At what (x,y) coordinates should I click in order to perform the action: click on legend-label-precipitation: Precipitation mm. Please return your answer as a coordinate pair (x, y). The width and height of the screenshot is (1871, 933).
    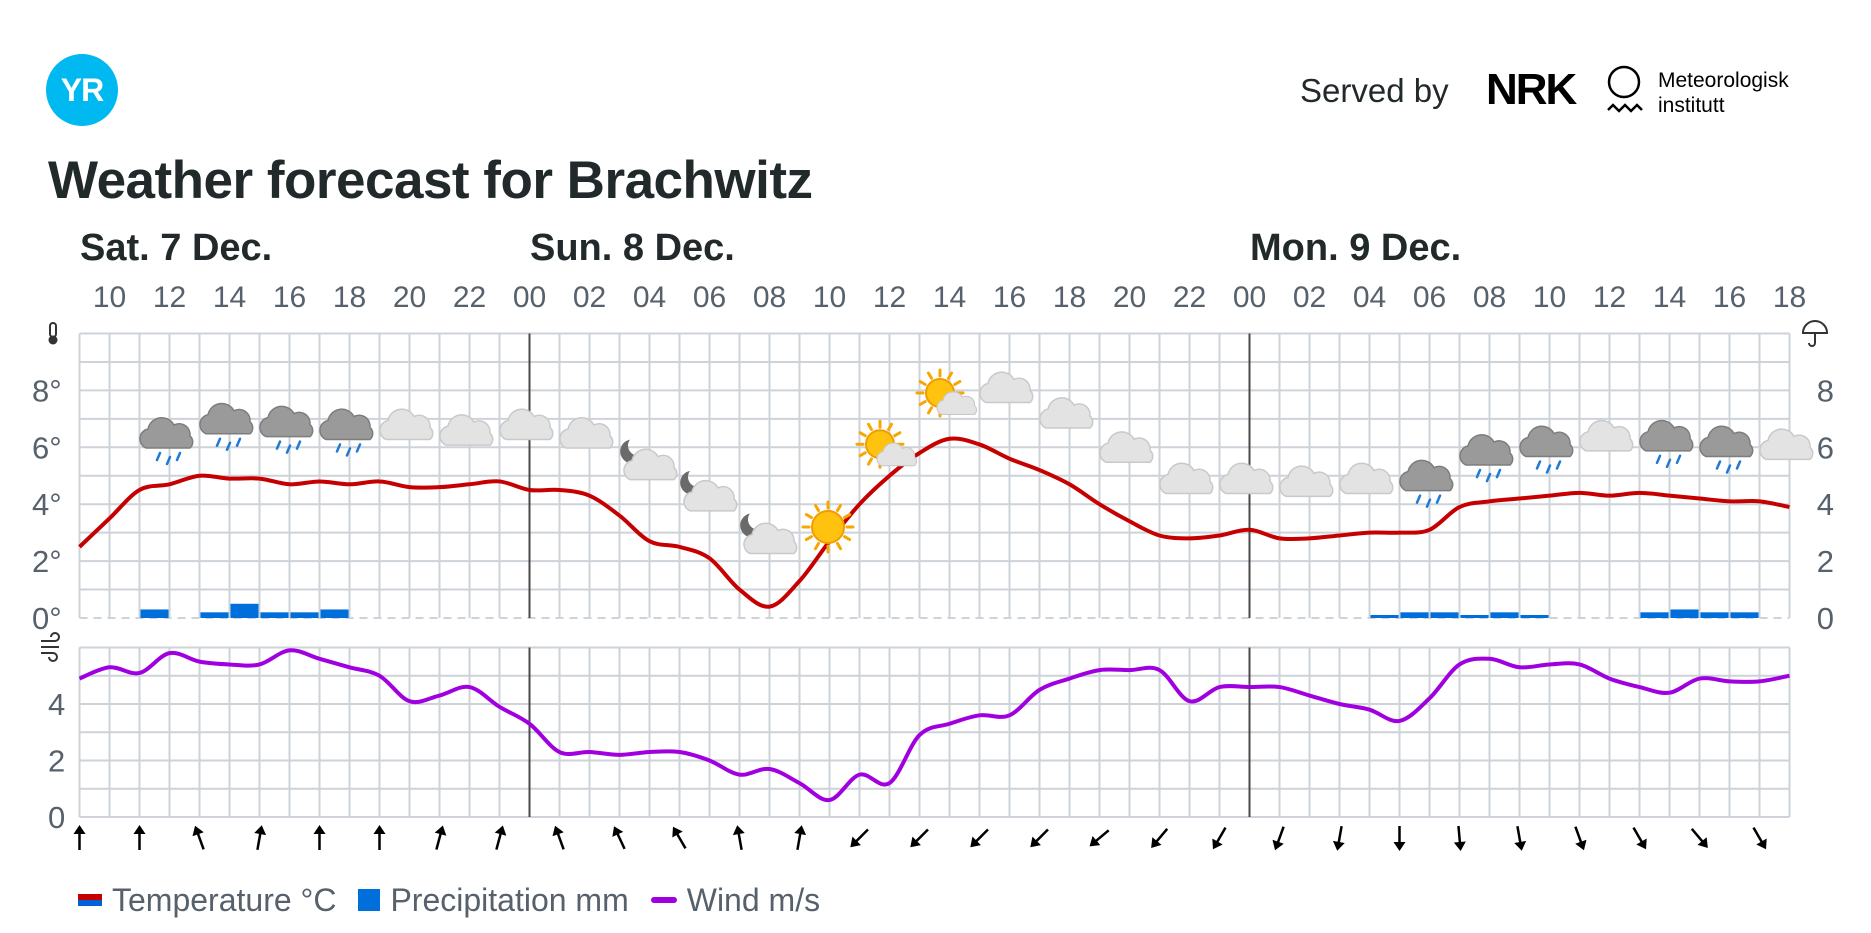
    Looking at the image, I should click on (509, 899).